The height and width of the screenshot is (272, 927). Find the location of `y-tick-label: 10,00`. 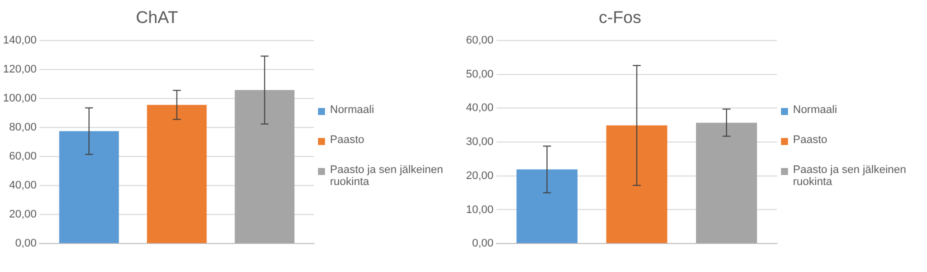

y-tick-label: 10,00 is located at coordinates (480, 210).